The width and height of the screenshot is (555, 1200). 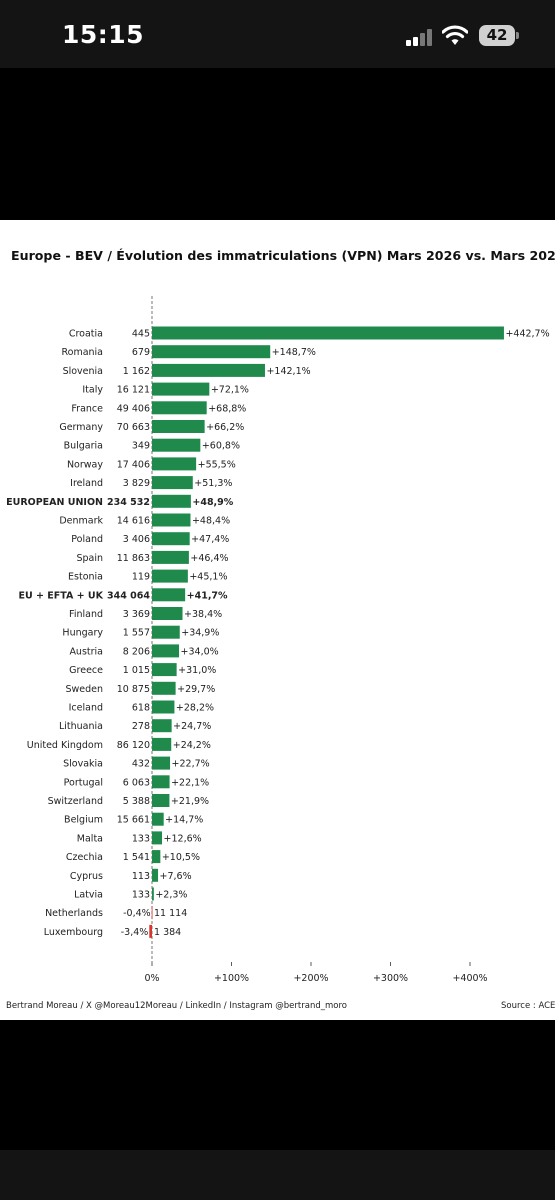 I want to click on change-label: +29,7%, so click(x=196, y=689).